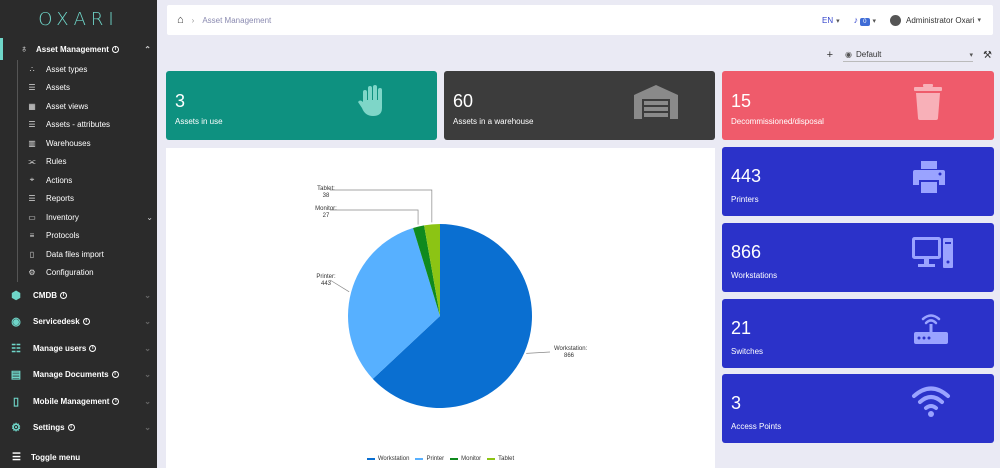  What do you see at coordinates (87, 180) in the screenshot?
I see `sidebar-item-actions: ⌖ Actions` at bounding box center [87, 180].